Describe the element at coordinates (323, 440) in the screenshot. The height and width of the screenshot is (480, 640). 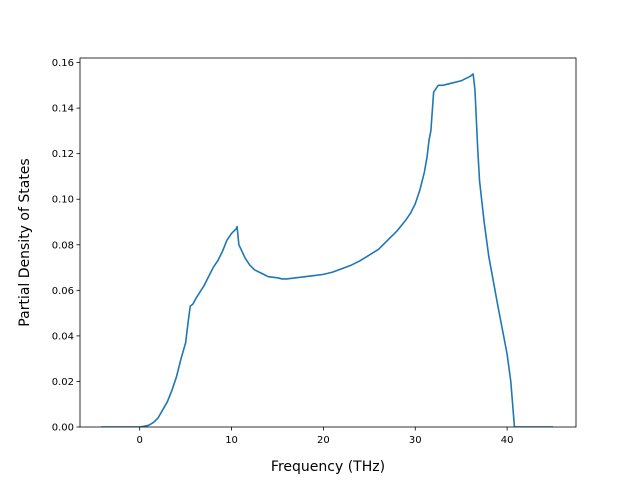
I see `x-tick-label: 20` at that location.